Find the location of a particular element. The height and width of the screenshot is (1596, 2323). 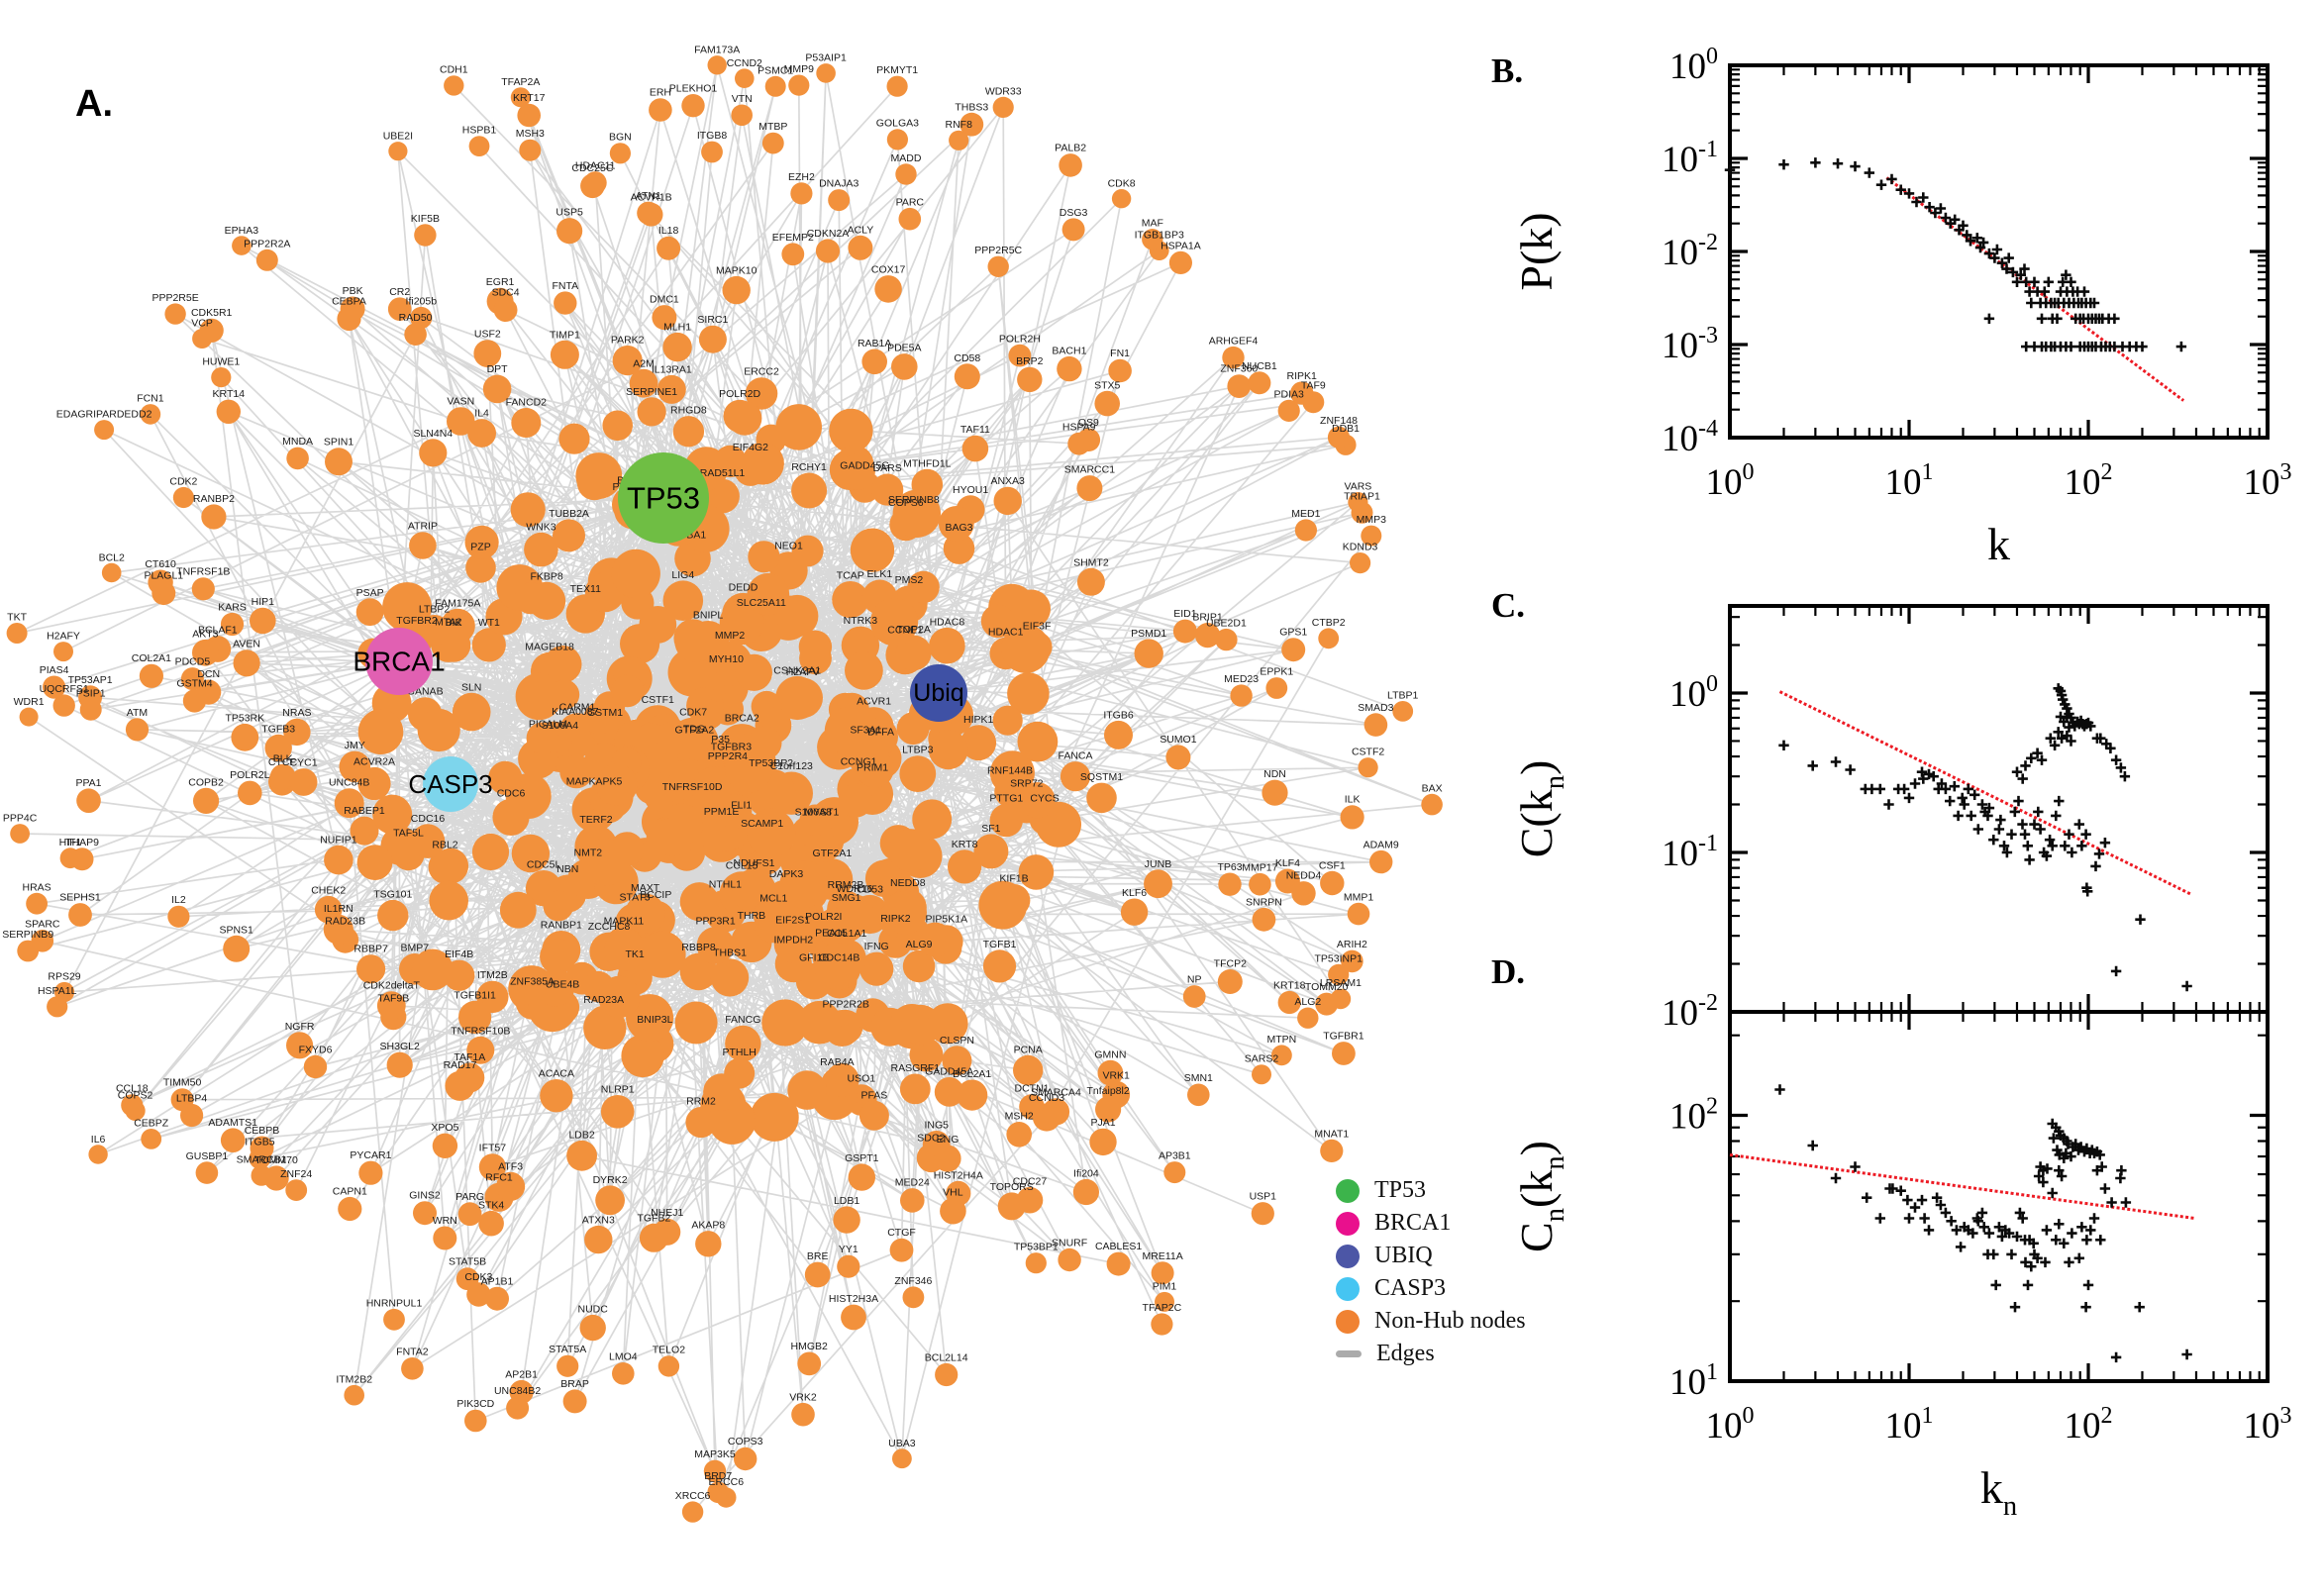

gene-label: THAP9 is located at coordinates (82, 842).